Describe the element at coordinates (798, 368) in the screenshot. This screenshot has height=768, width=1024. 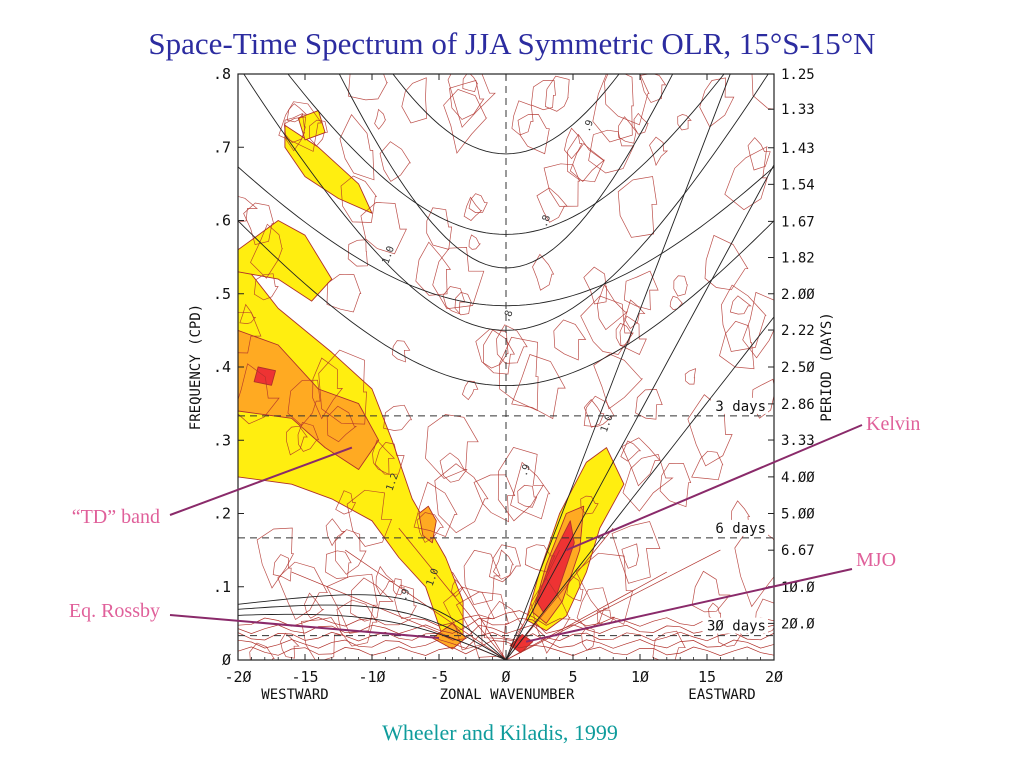
I see `period-tick-label: 2.5Ø` at that location.